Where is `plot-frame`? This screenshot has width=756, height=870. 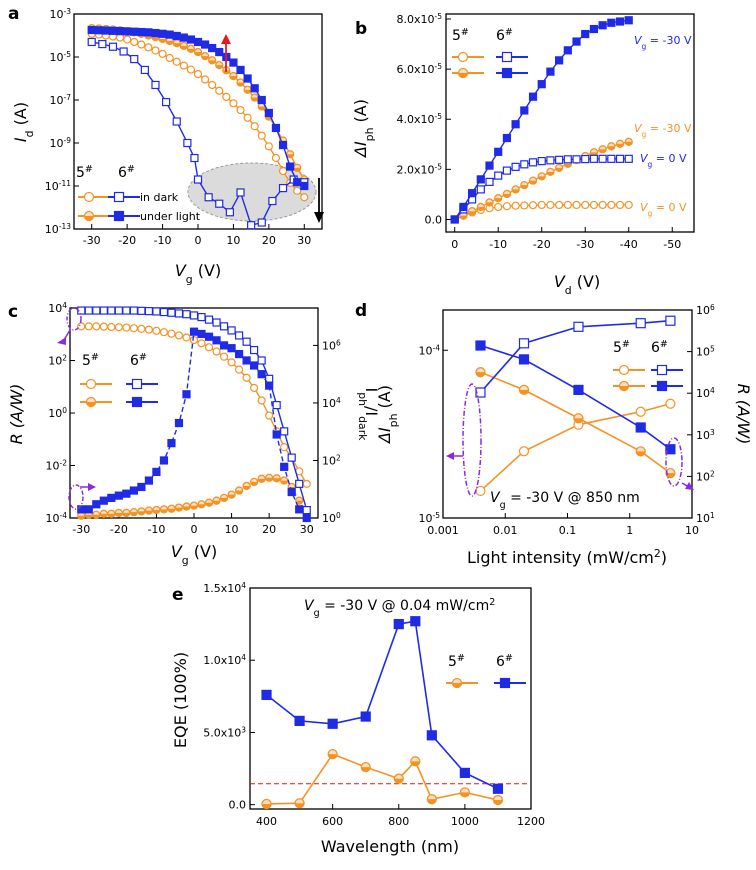
plot-frame is located at coordinates (390, 698).